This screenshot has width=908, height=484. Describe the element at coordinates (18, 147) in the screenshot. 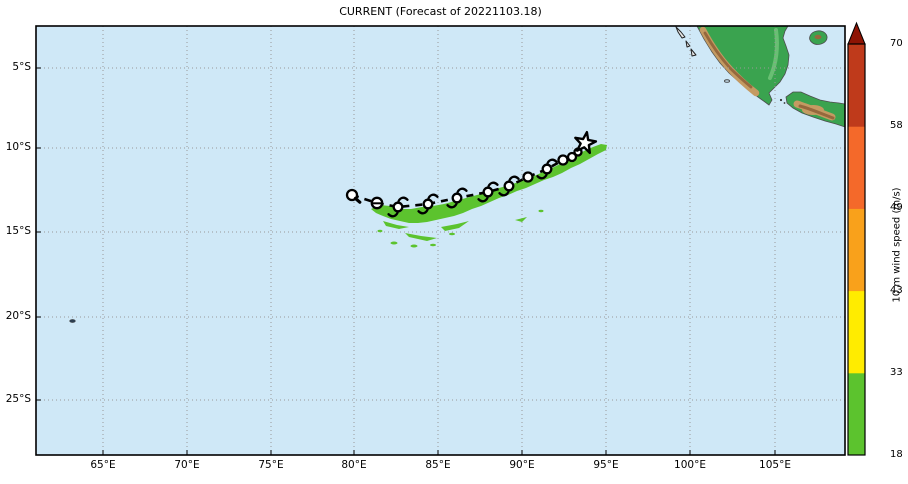

I see `y-tick-label: 10°S` at that location.